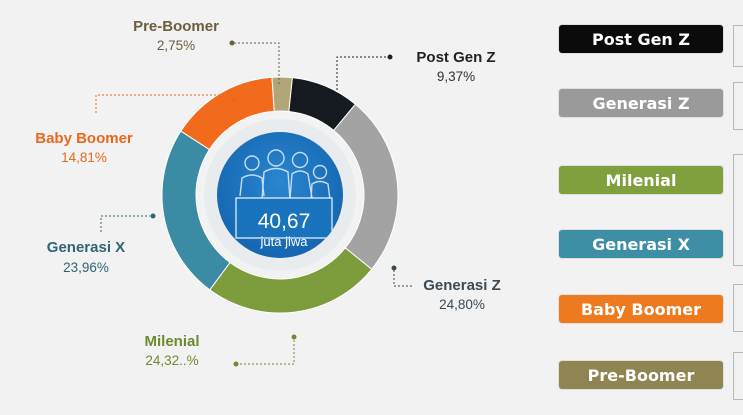  I want to click on legend-label: Post Gen Z, so click(640, 39).